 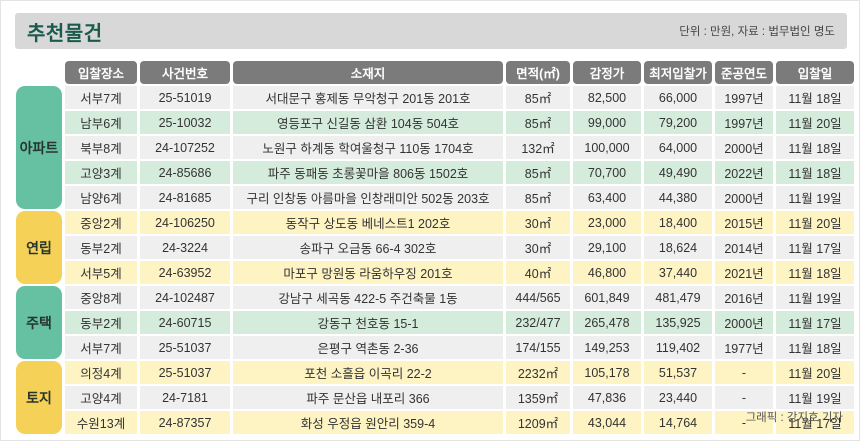 What do you see at coordinates (538, 72) in the screenshot?
I see `column-header-area: 면적(㎡)` at bounding box center [538, 72].